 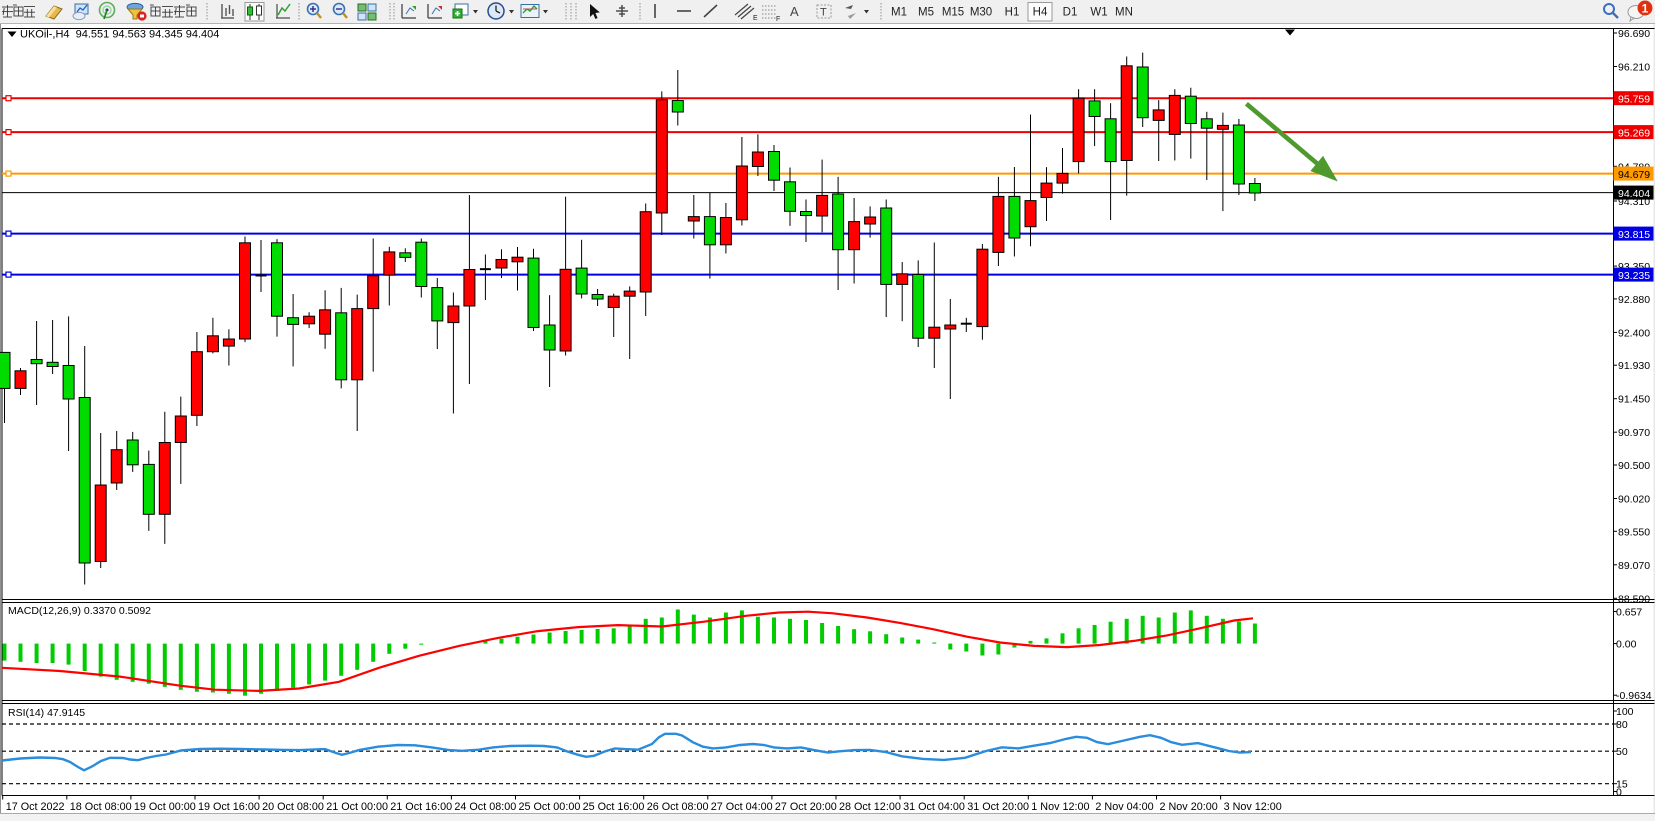 I want to click on svg-text: MACD(12,26,9) 0.3370 0.5092, so click(x=79, y=611).